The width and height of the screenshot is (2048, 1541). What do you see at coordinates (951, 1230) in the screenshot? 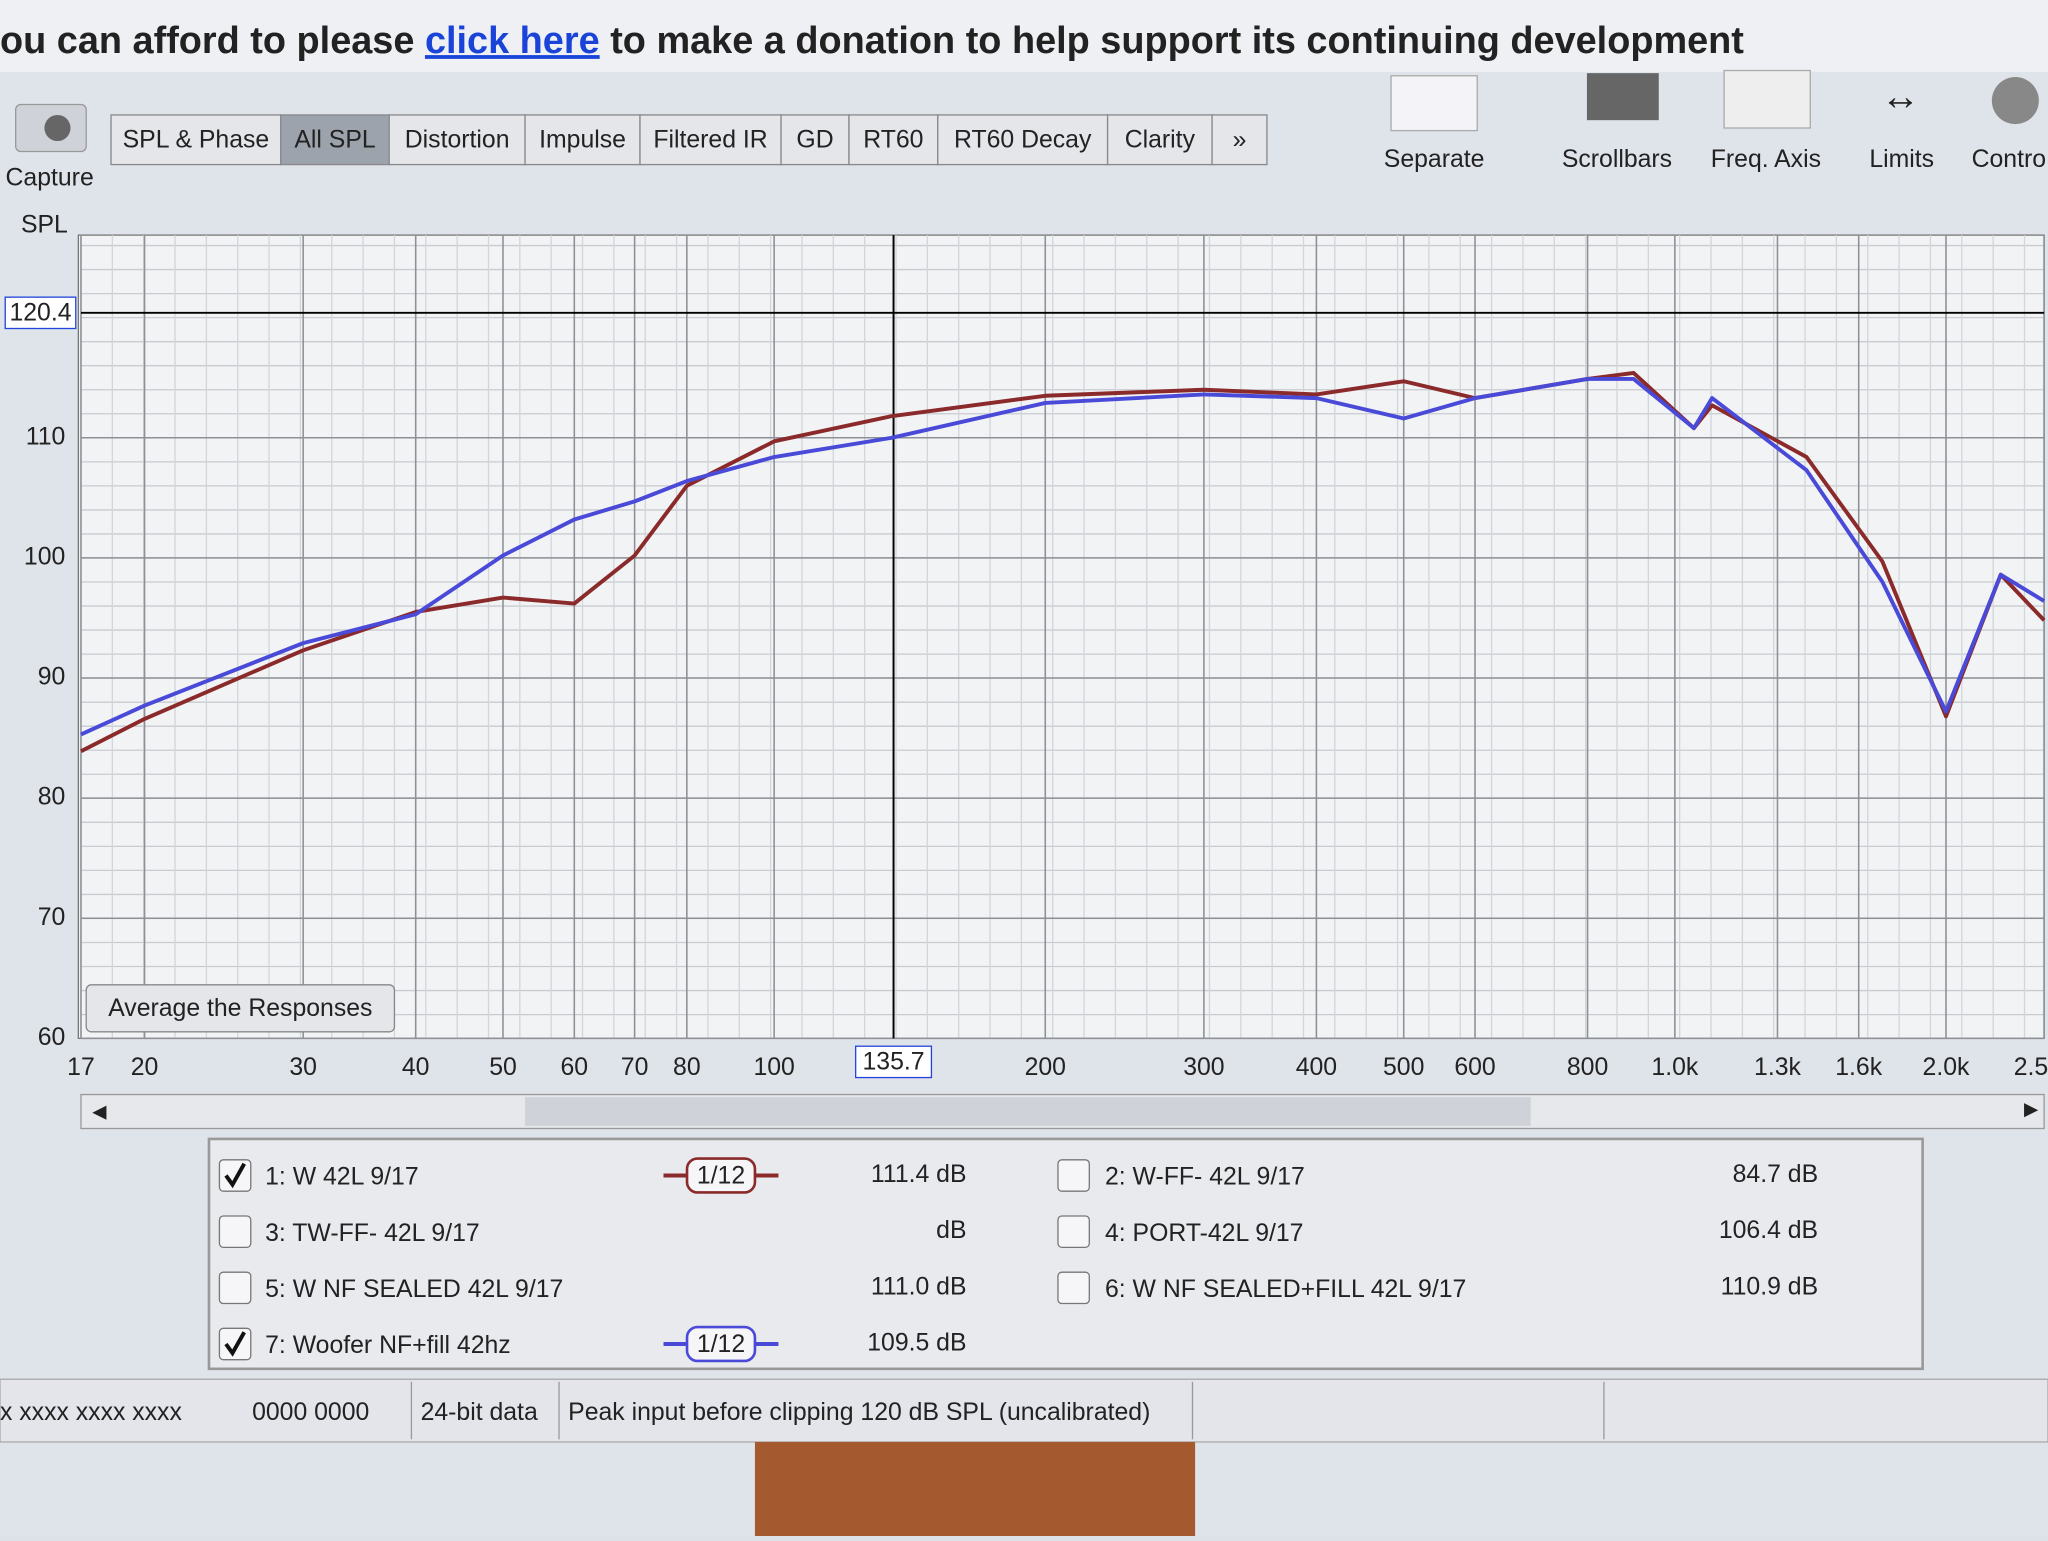
I see `legend-reading: dB` at bounding box center [951, 1230].